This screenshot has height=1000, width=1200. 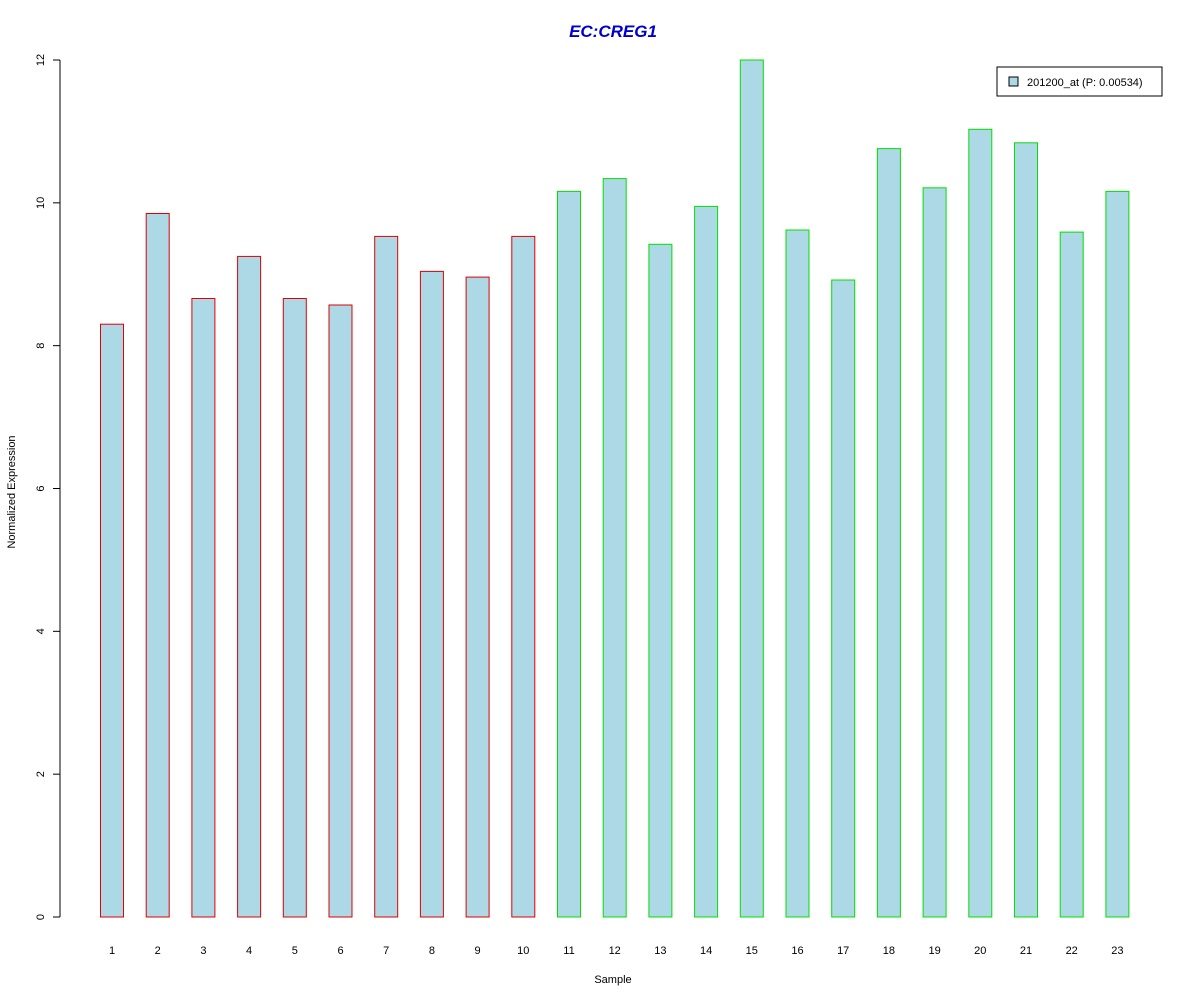 What do you see at coordinates (980, 951) in the screenshot?
I see `x-tick-label: 20` at bounding box center [980, 951].